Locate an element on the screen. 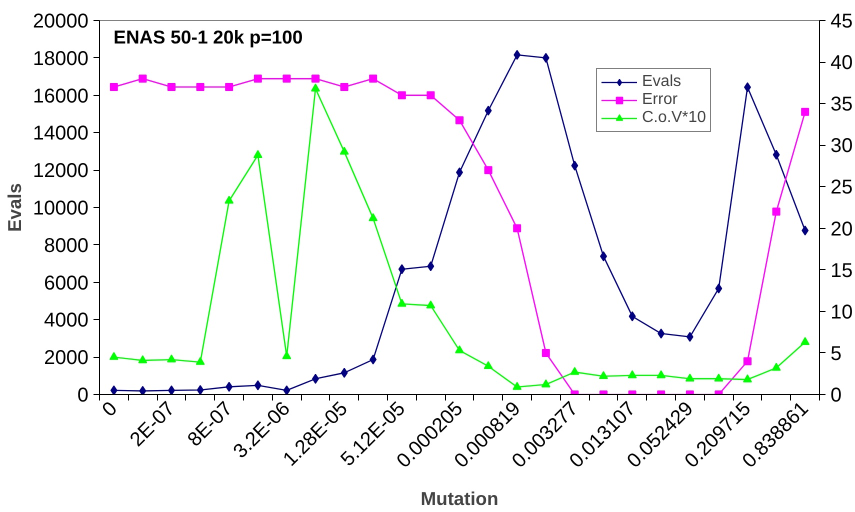  chart-title: ENAS 50-1 20k p=100 is located at coordinates (208, 37).